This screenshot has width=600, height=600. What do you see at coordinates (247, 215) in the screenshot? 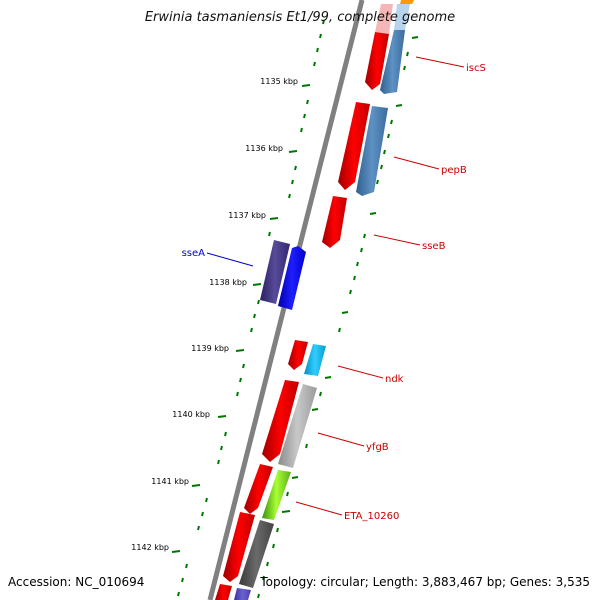
I see `tick-label-1137: 1137 kbp` at bounding box center [247, 215].